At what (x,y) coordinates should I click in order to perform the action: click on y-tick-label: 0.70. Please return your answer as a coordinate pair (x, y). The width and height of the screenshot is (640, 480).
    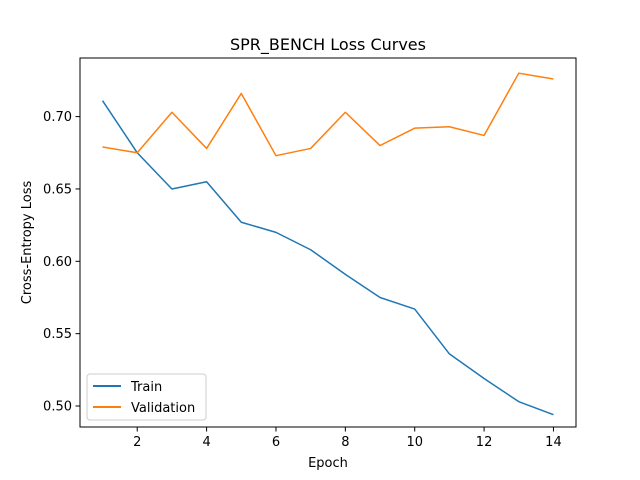
    Looking at the image, I should click on (57, 117).